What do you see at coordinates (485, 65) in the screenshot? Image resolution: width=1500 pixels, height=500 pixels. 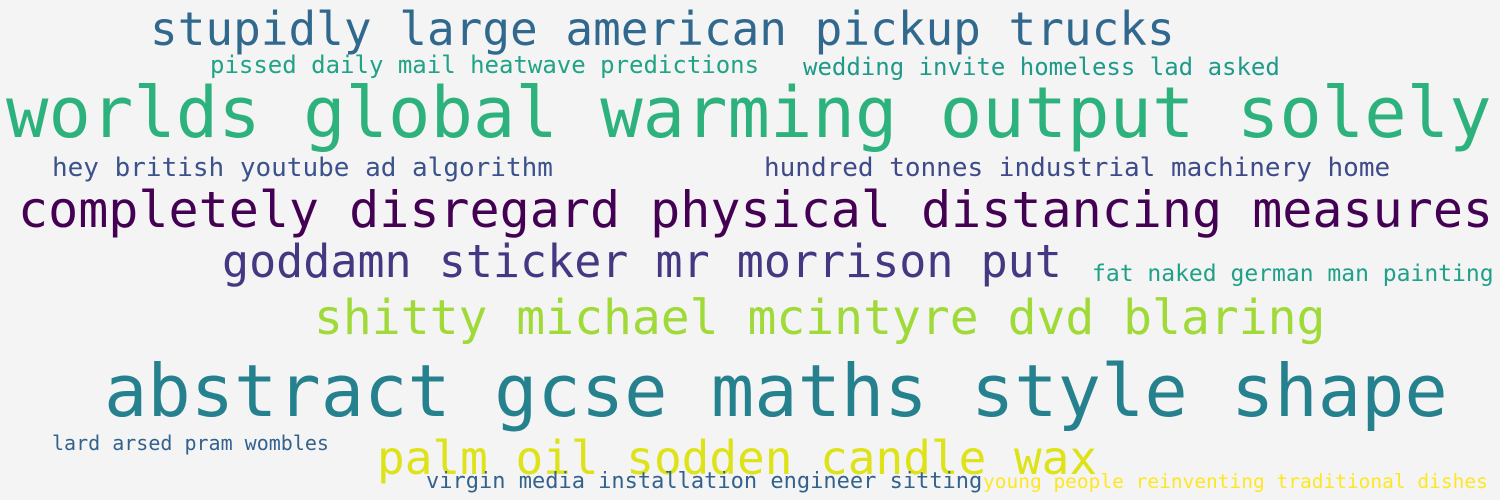 I see `word-cloud-phrase: pissed daily mail heatwave predictions` at bounding box center [485, 65].